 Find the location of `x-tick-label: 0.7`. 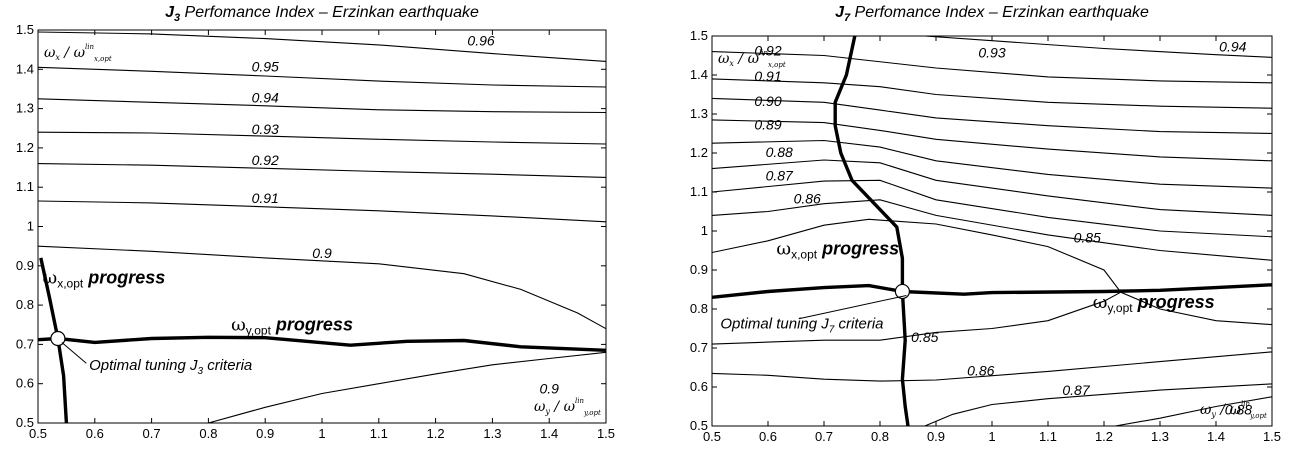

x-tick-label: 0.7 is located at coordinates (824, 436).